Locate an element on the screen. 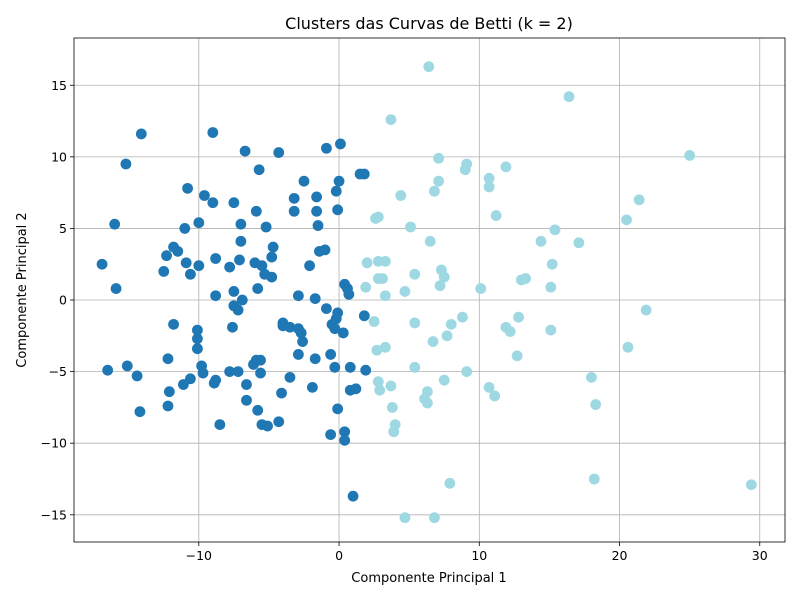  x-tick-label: 20 is located at coordinates (620, 555).